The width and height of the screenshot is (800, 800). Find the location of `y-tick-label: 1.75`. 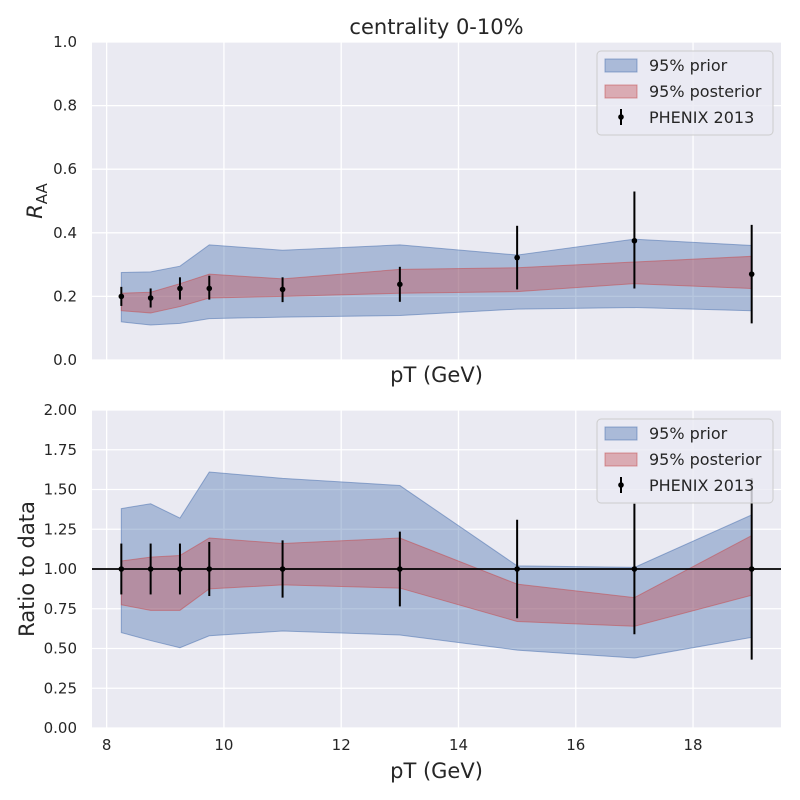

y-tick-label: 1.75 is located at coordinates (60, 450).